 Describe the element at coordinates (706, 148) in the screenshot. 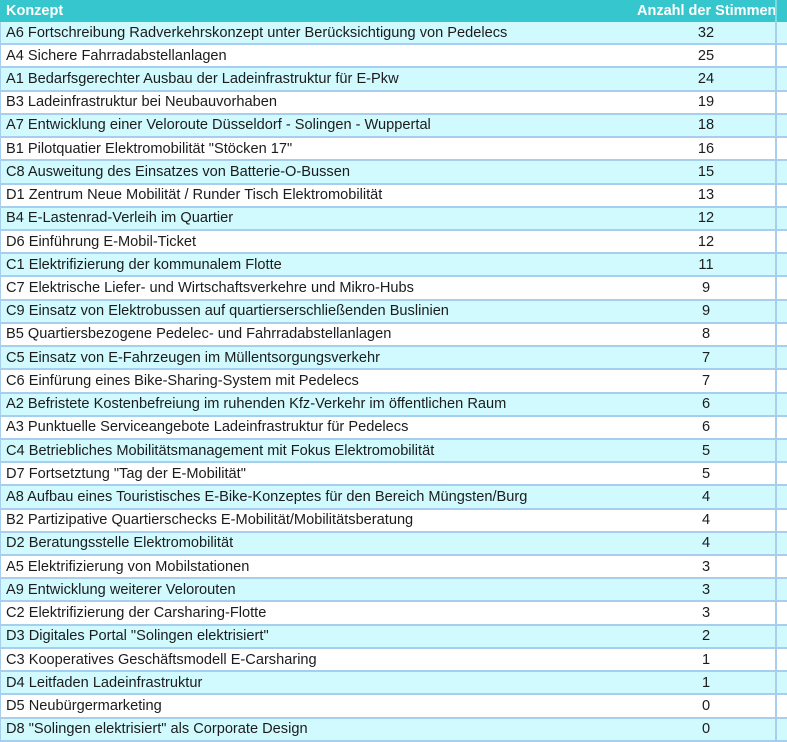

I see `votes-cell: 16` at that location.